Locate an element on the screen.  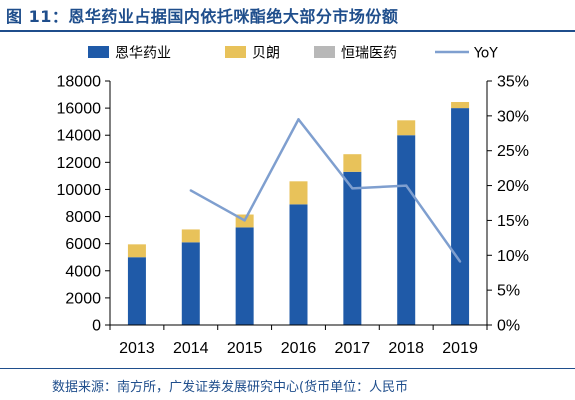
y-left-tick-label: 0 is located at coordinates (96, 326).